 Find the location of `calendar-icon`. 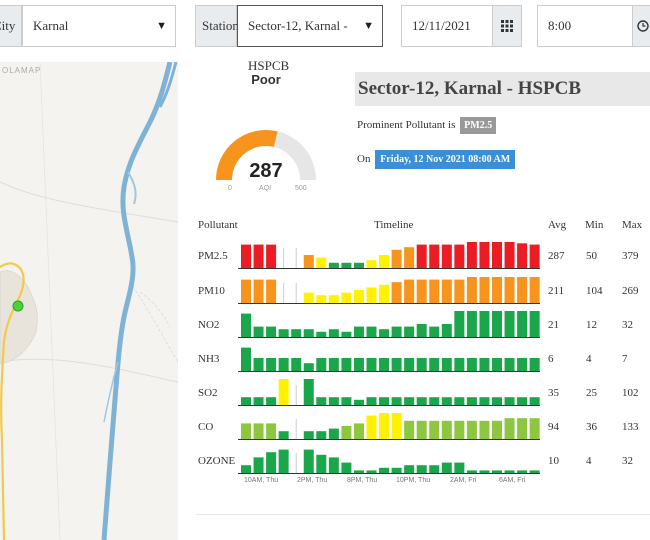

calendar-icon is located at coordinates (507, 26).